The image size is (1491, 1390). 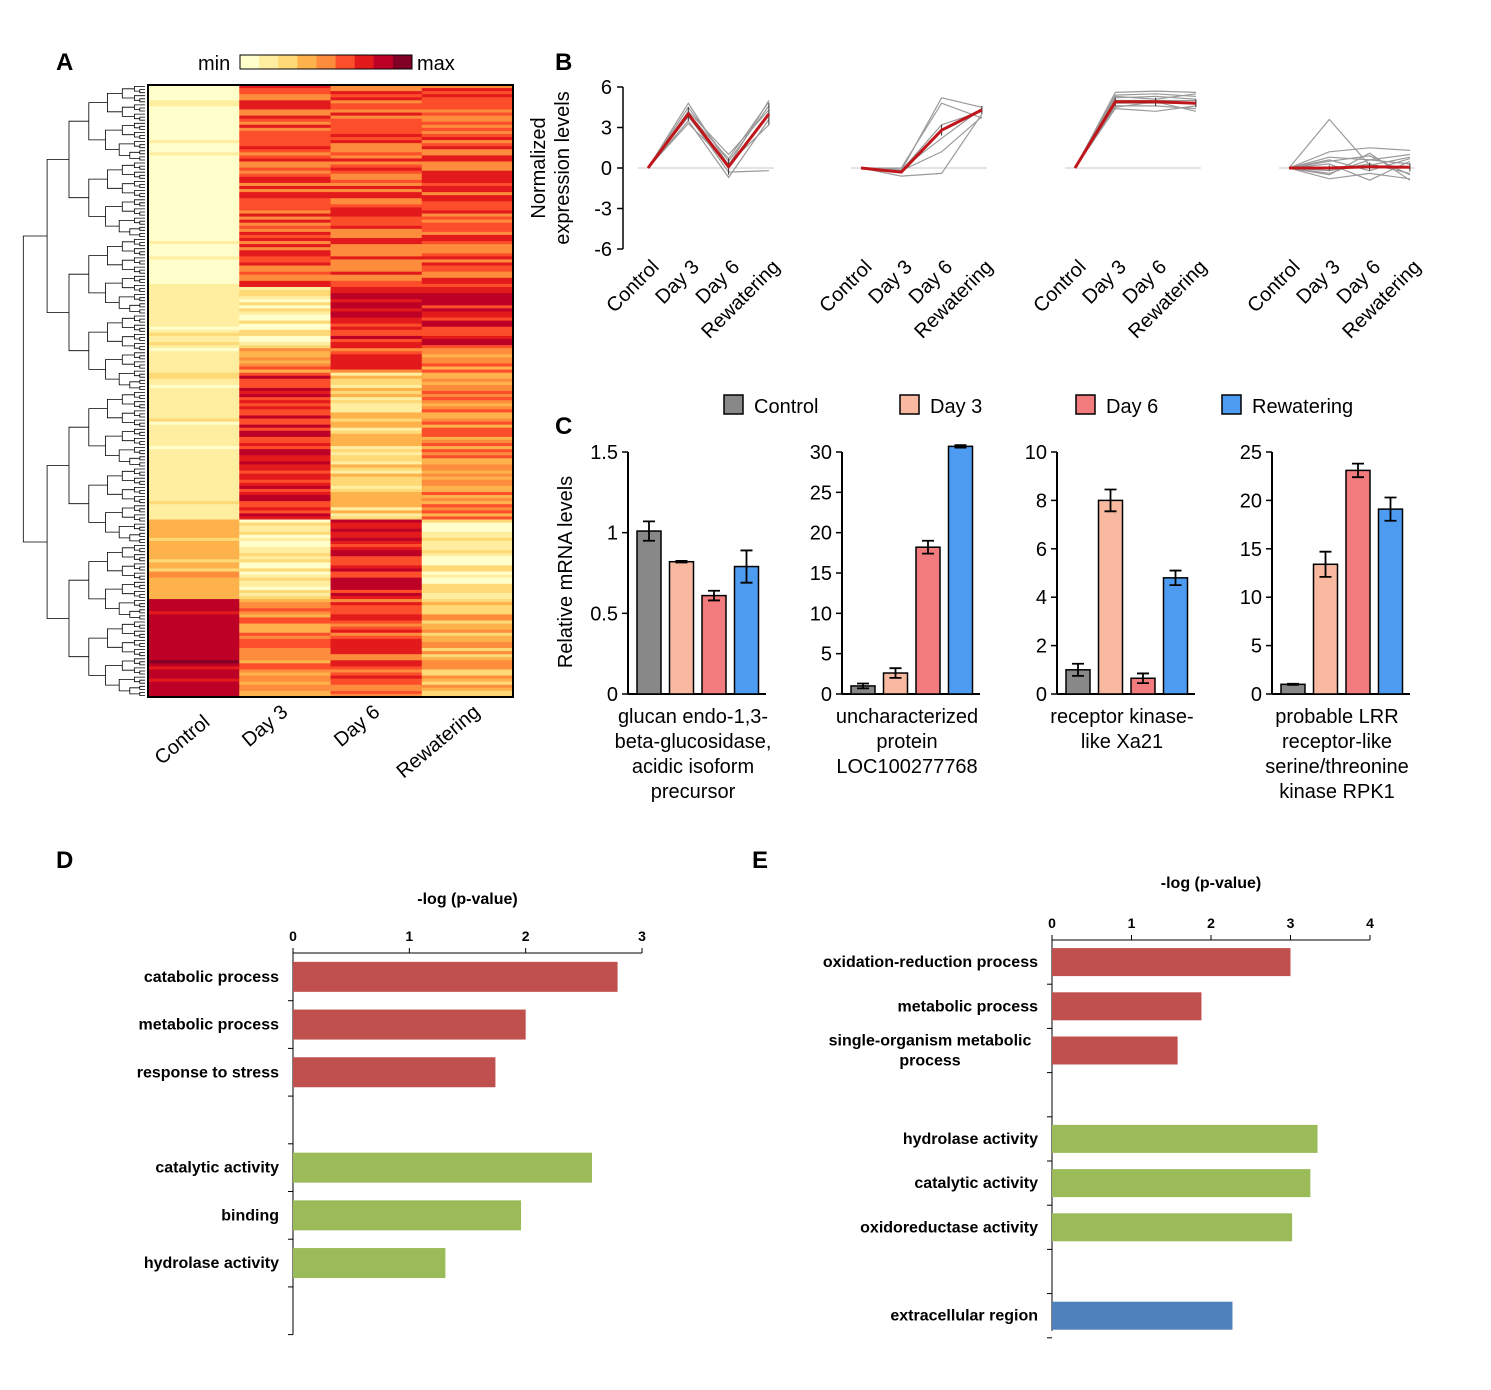 What do you see at coordinates (209, 1025) in the screenshot?
I see `go-term-label: metabolic process` at bounding box center [209, 1025].